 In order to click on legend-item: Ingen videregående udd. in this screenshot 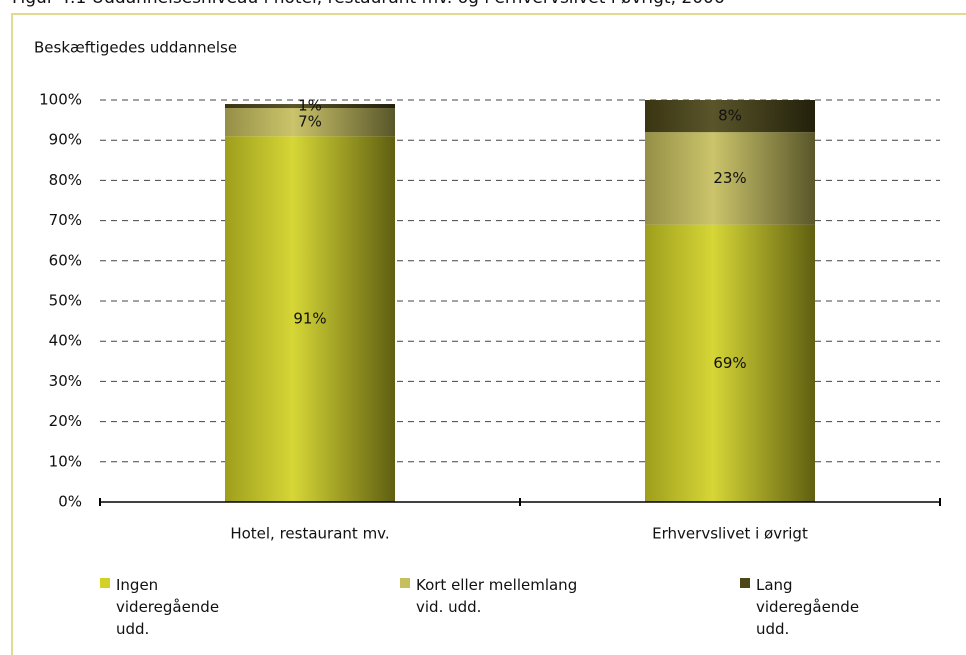, I will do `click(175, 607)`.